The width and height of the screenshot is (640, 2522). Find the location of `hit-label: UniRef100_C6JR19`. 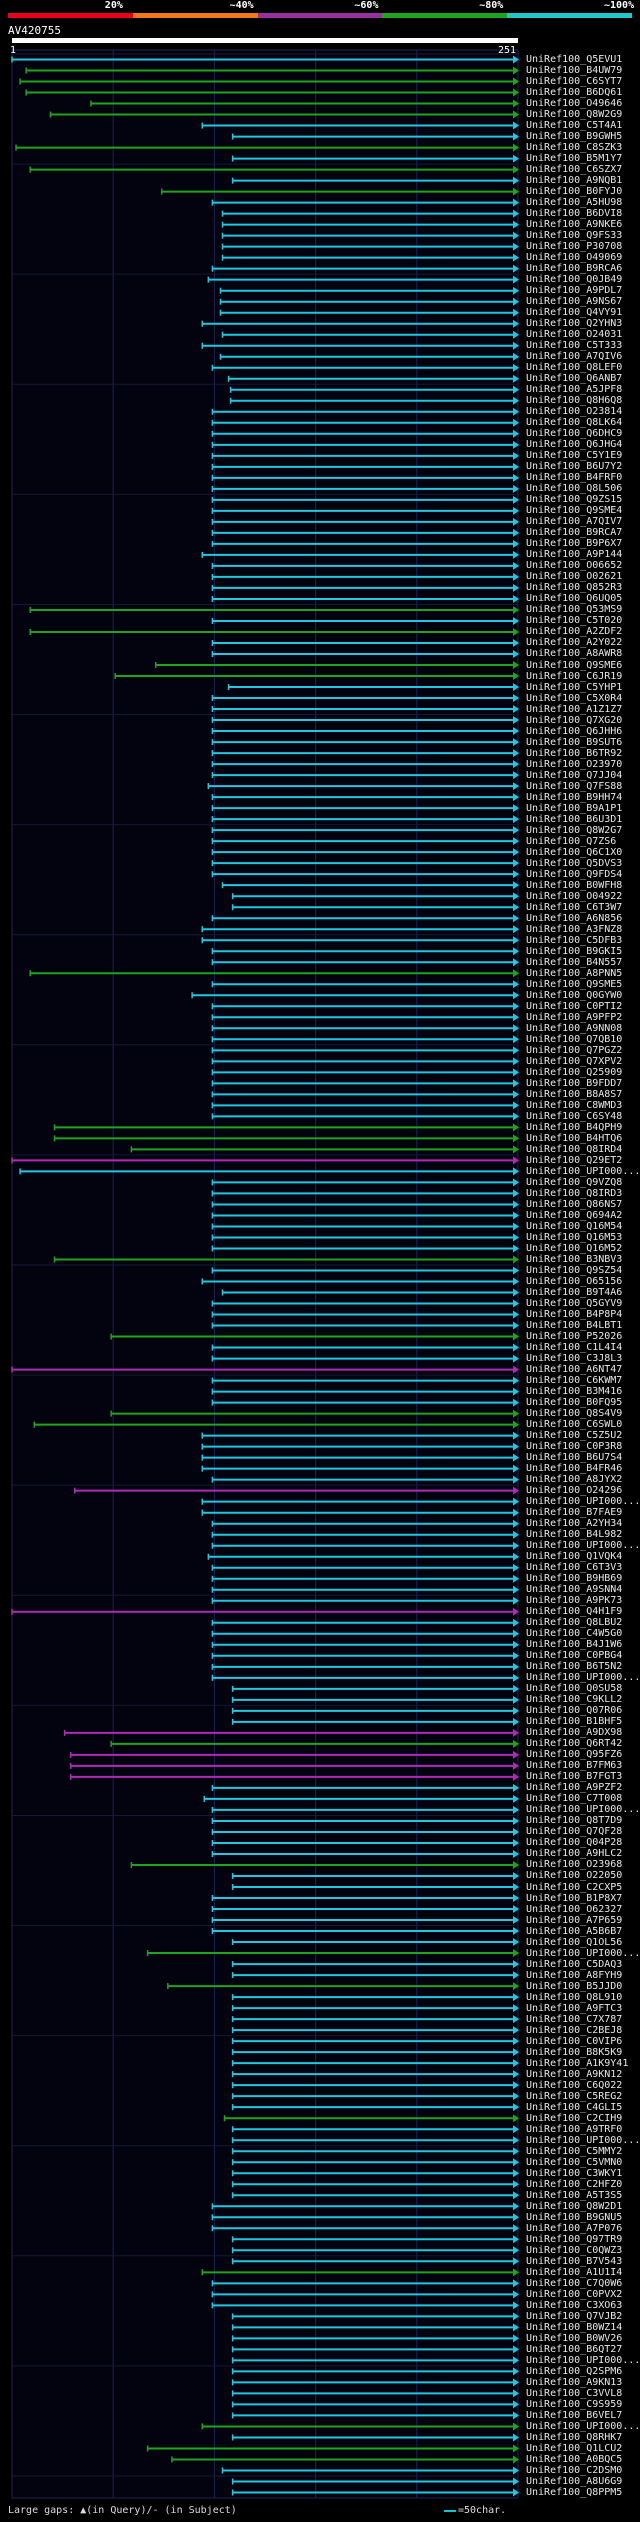

hit-label: UniRef100_C6JR19 is located at coordinates (574, 676).